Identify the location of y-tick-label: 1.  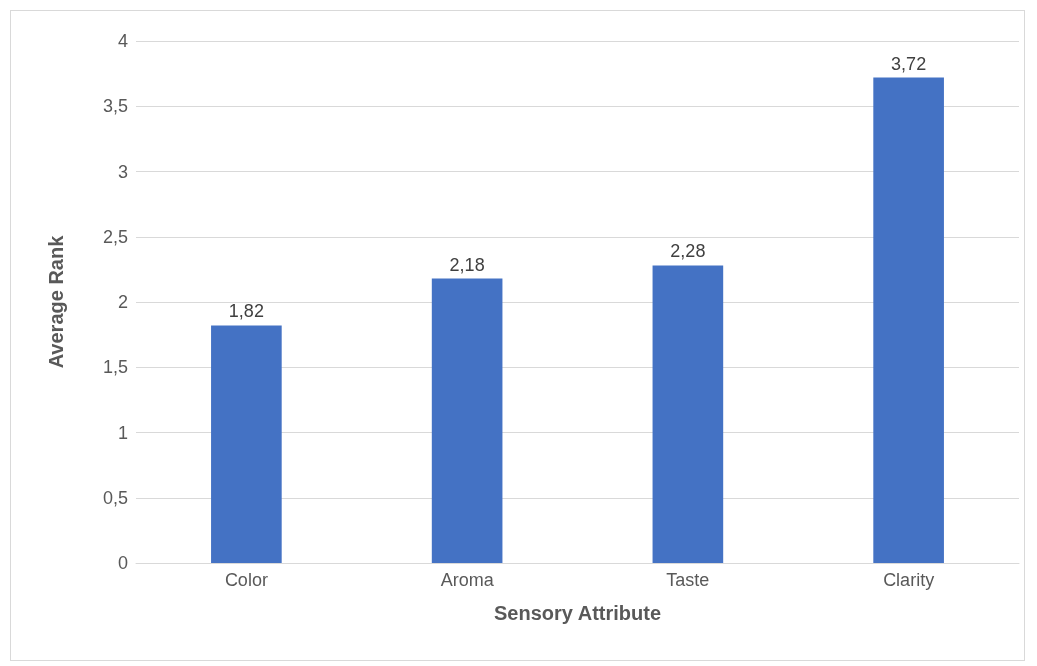
(122, 432).